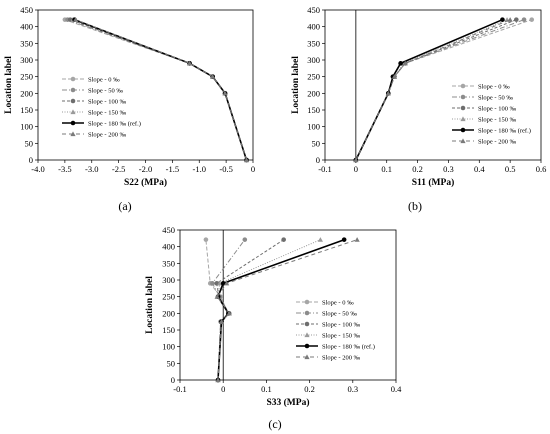 This screenshot has width=550, height=434. I want to click on y-tick-label: 250, so click(26, 77).